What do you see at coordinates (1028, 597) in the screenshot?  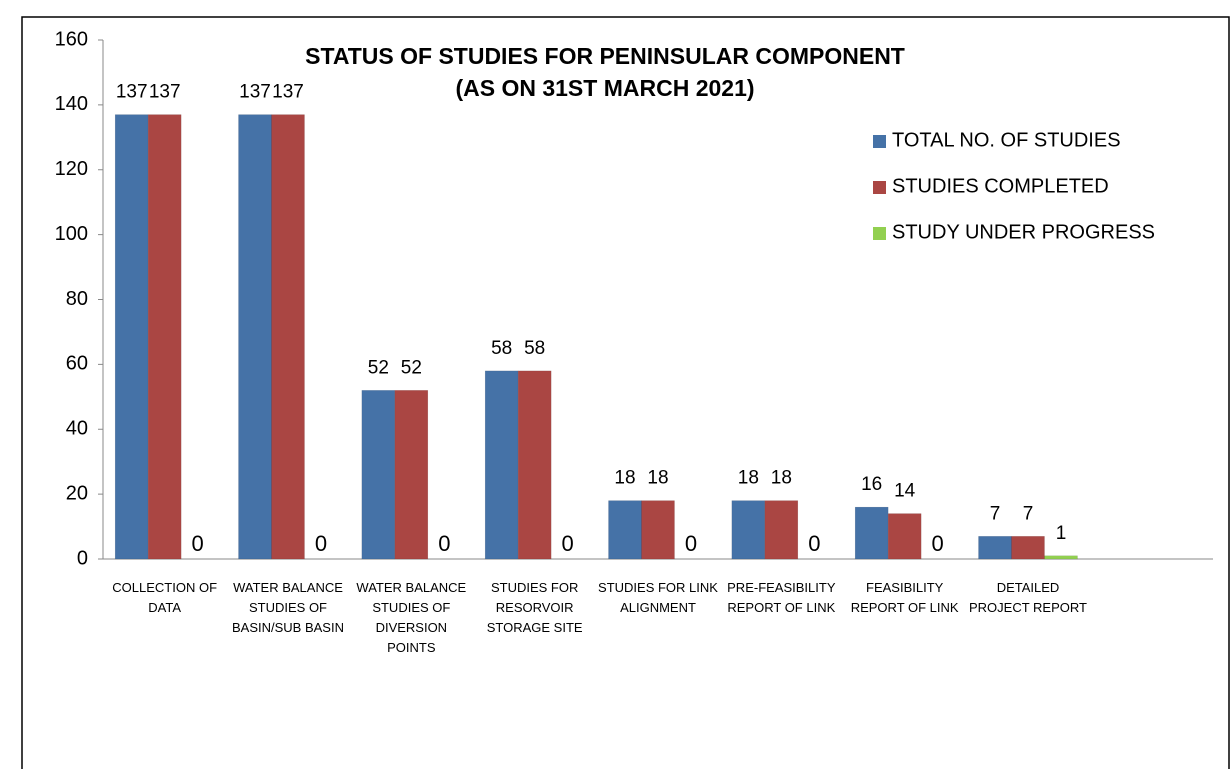 I see `x-tick-label: DETAILED PROJECT REPORT` at bounding box center [1028, 597].